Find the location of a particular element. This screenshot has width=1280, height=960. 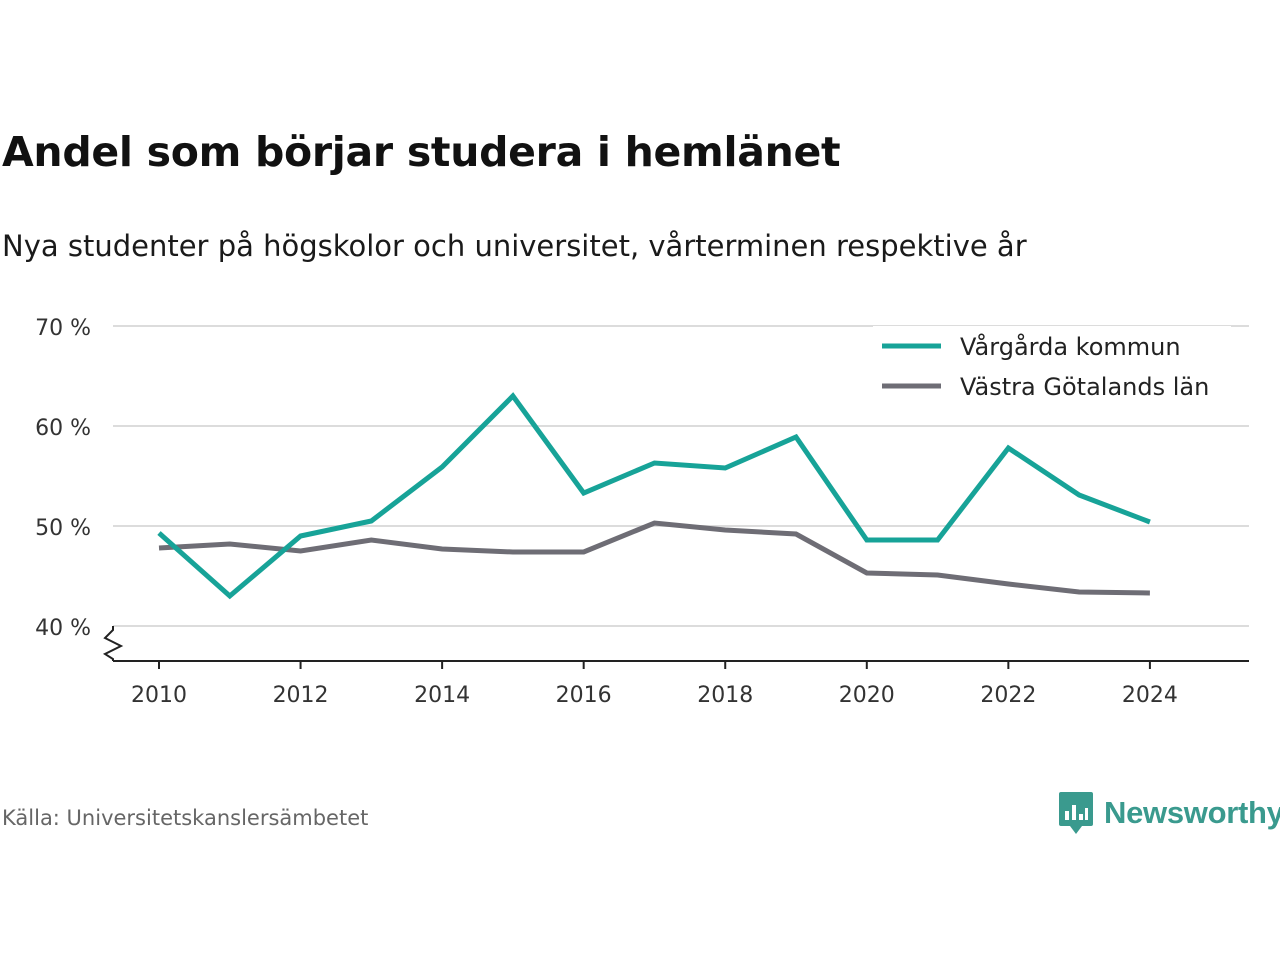

y-tick-label: 70 % is located at coordinates (63, 328).